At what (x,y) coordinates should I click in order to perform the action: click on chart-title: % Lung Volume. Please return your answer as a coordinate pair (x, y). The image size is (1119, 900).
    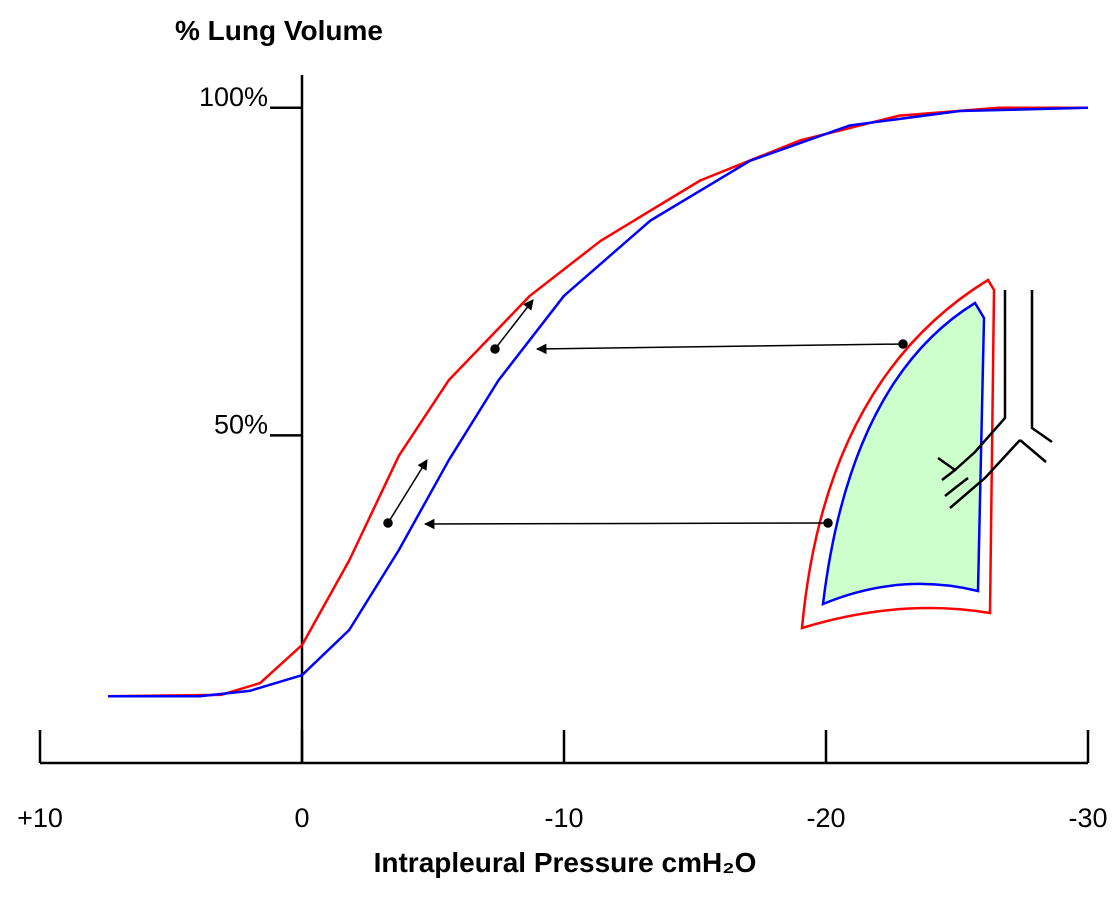
    Looking at the image, I should click on (279, 30).